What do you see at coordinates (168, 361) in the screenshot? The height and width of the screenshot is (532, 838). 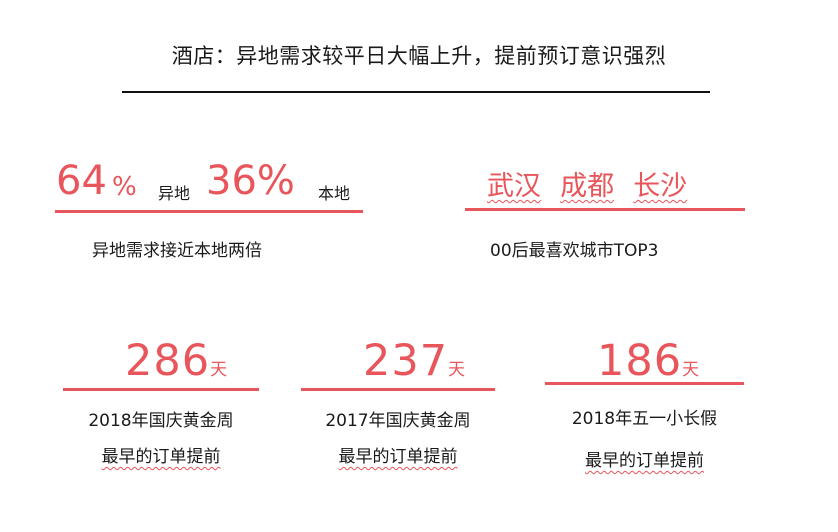 I see `advance-days-value: 286` at bounding box center [168, 361].